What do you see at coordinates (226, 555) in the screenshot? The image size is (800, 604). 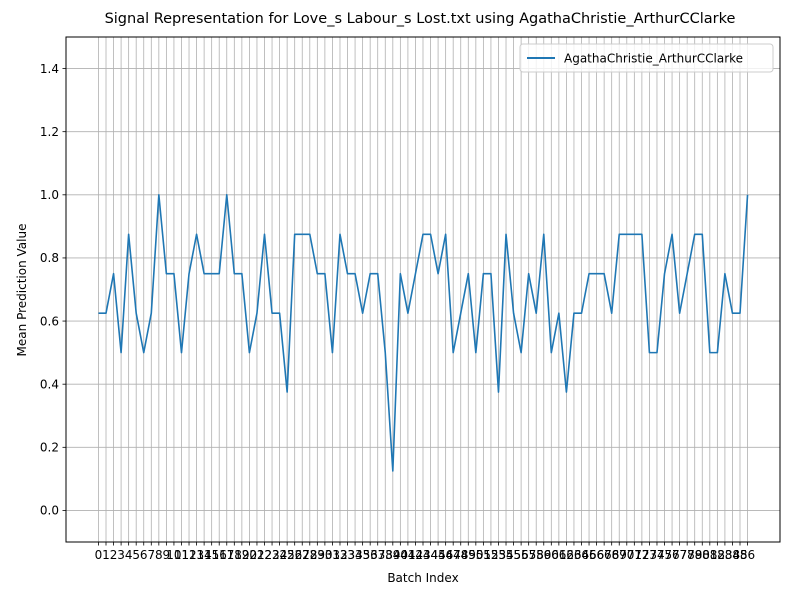 I see `x-tick-label: 17` at bounding box center [226, 555].